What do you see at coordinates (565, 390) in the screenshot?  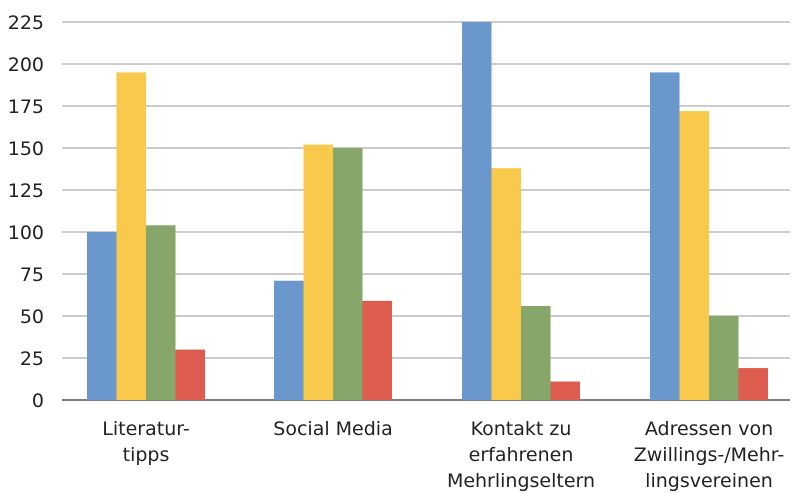 I see `bar-series4-cat3` at bounding box center [565, 390].